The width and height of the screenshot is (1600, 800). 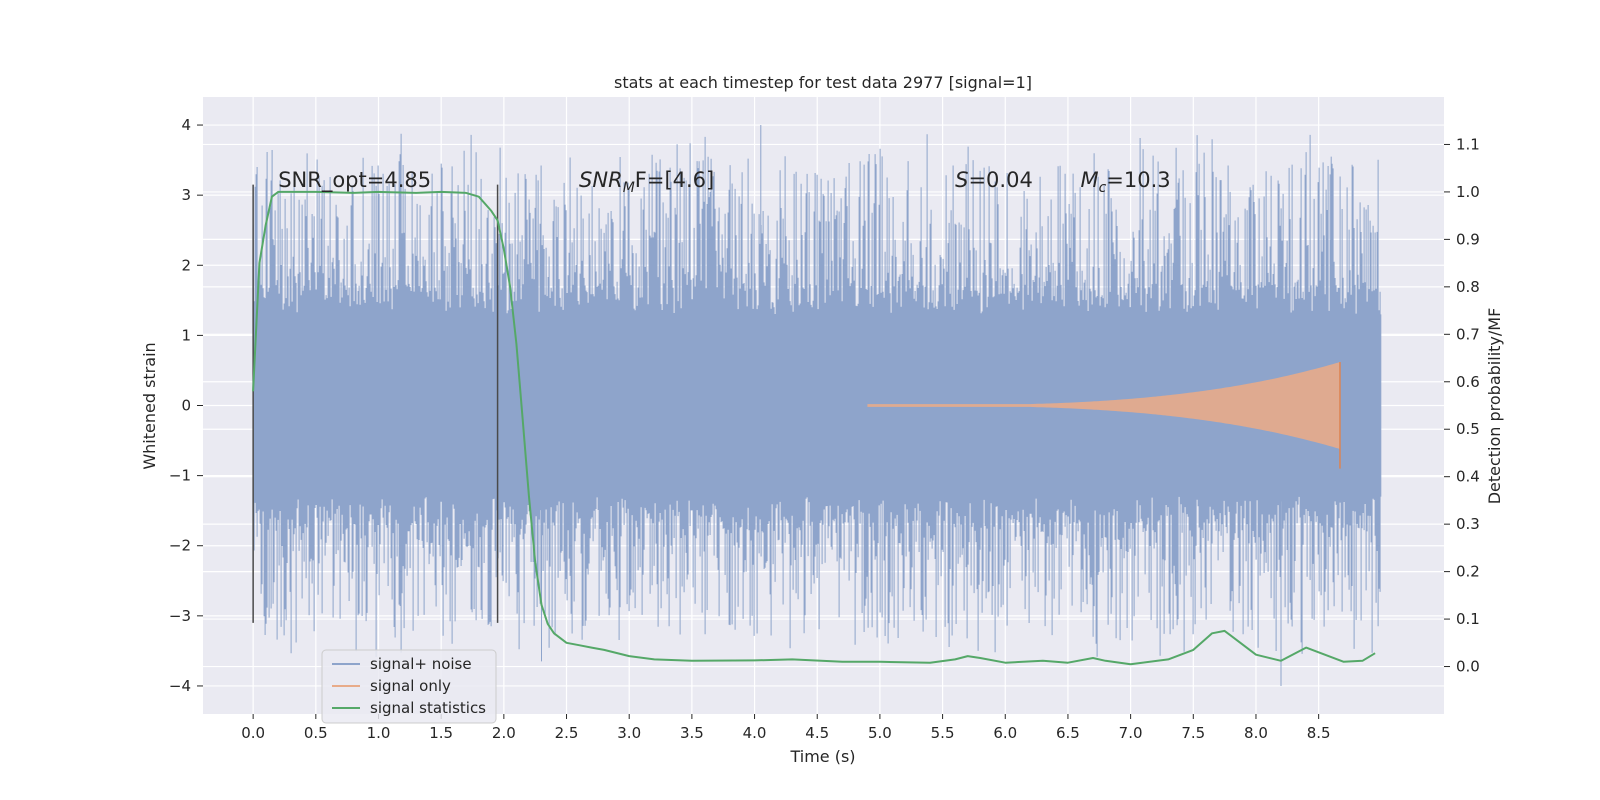 I want to click on x-tick-label: 0.5, so click(x=316, y=733).